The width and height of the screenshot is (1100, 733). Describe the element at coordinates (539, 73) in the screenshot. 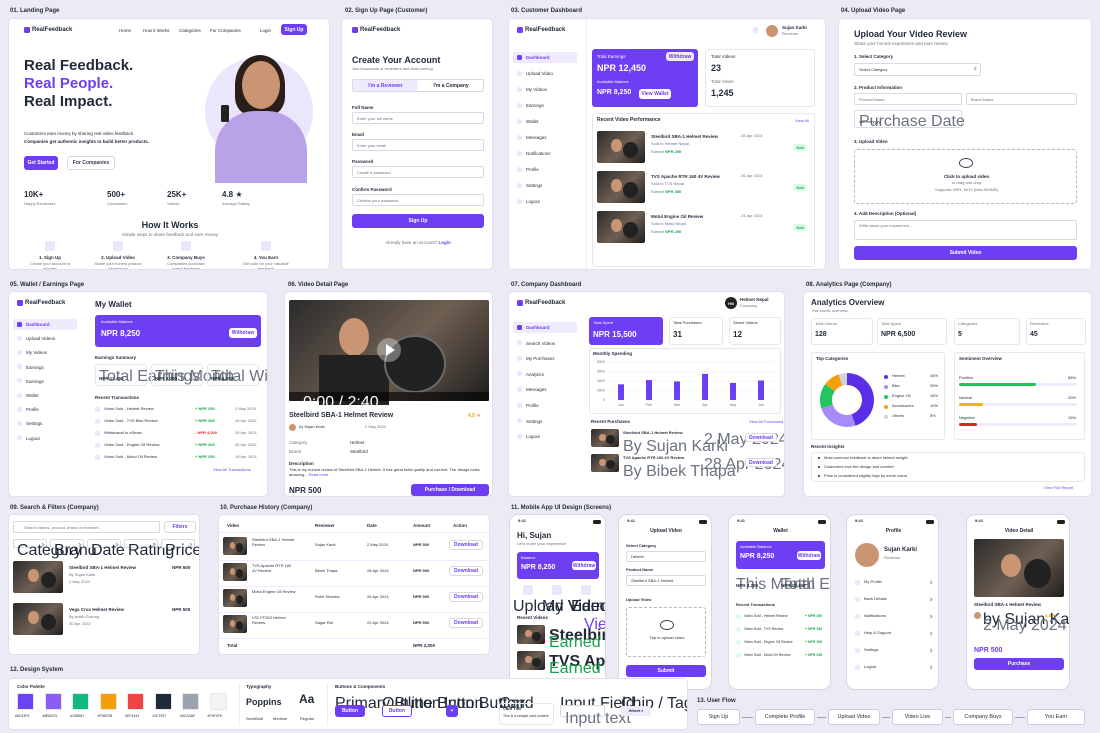

I see `link: Upload Video` at that location.